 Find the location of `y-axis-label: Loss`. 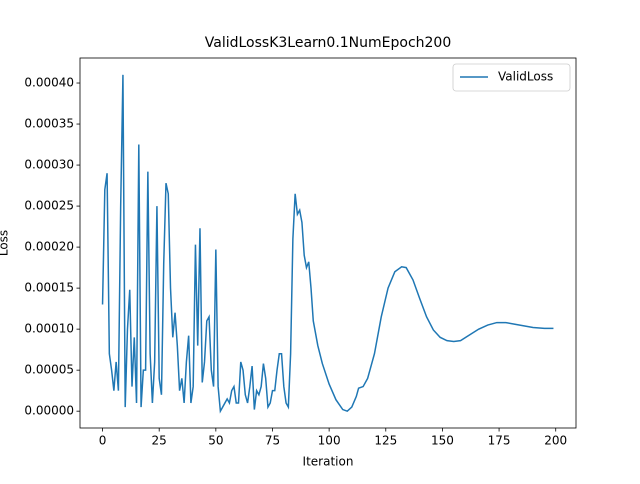

y-axis-label: Loss is located at coordinates (5, 243).